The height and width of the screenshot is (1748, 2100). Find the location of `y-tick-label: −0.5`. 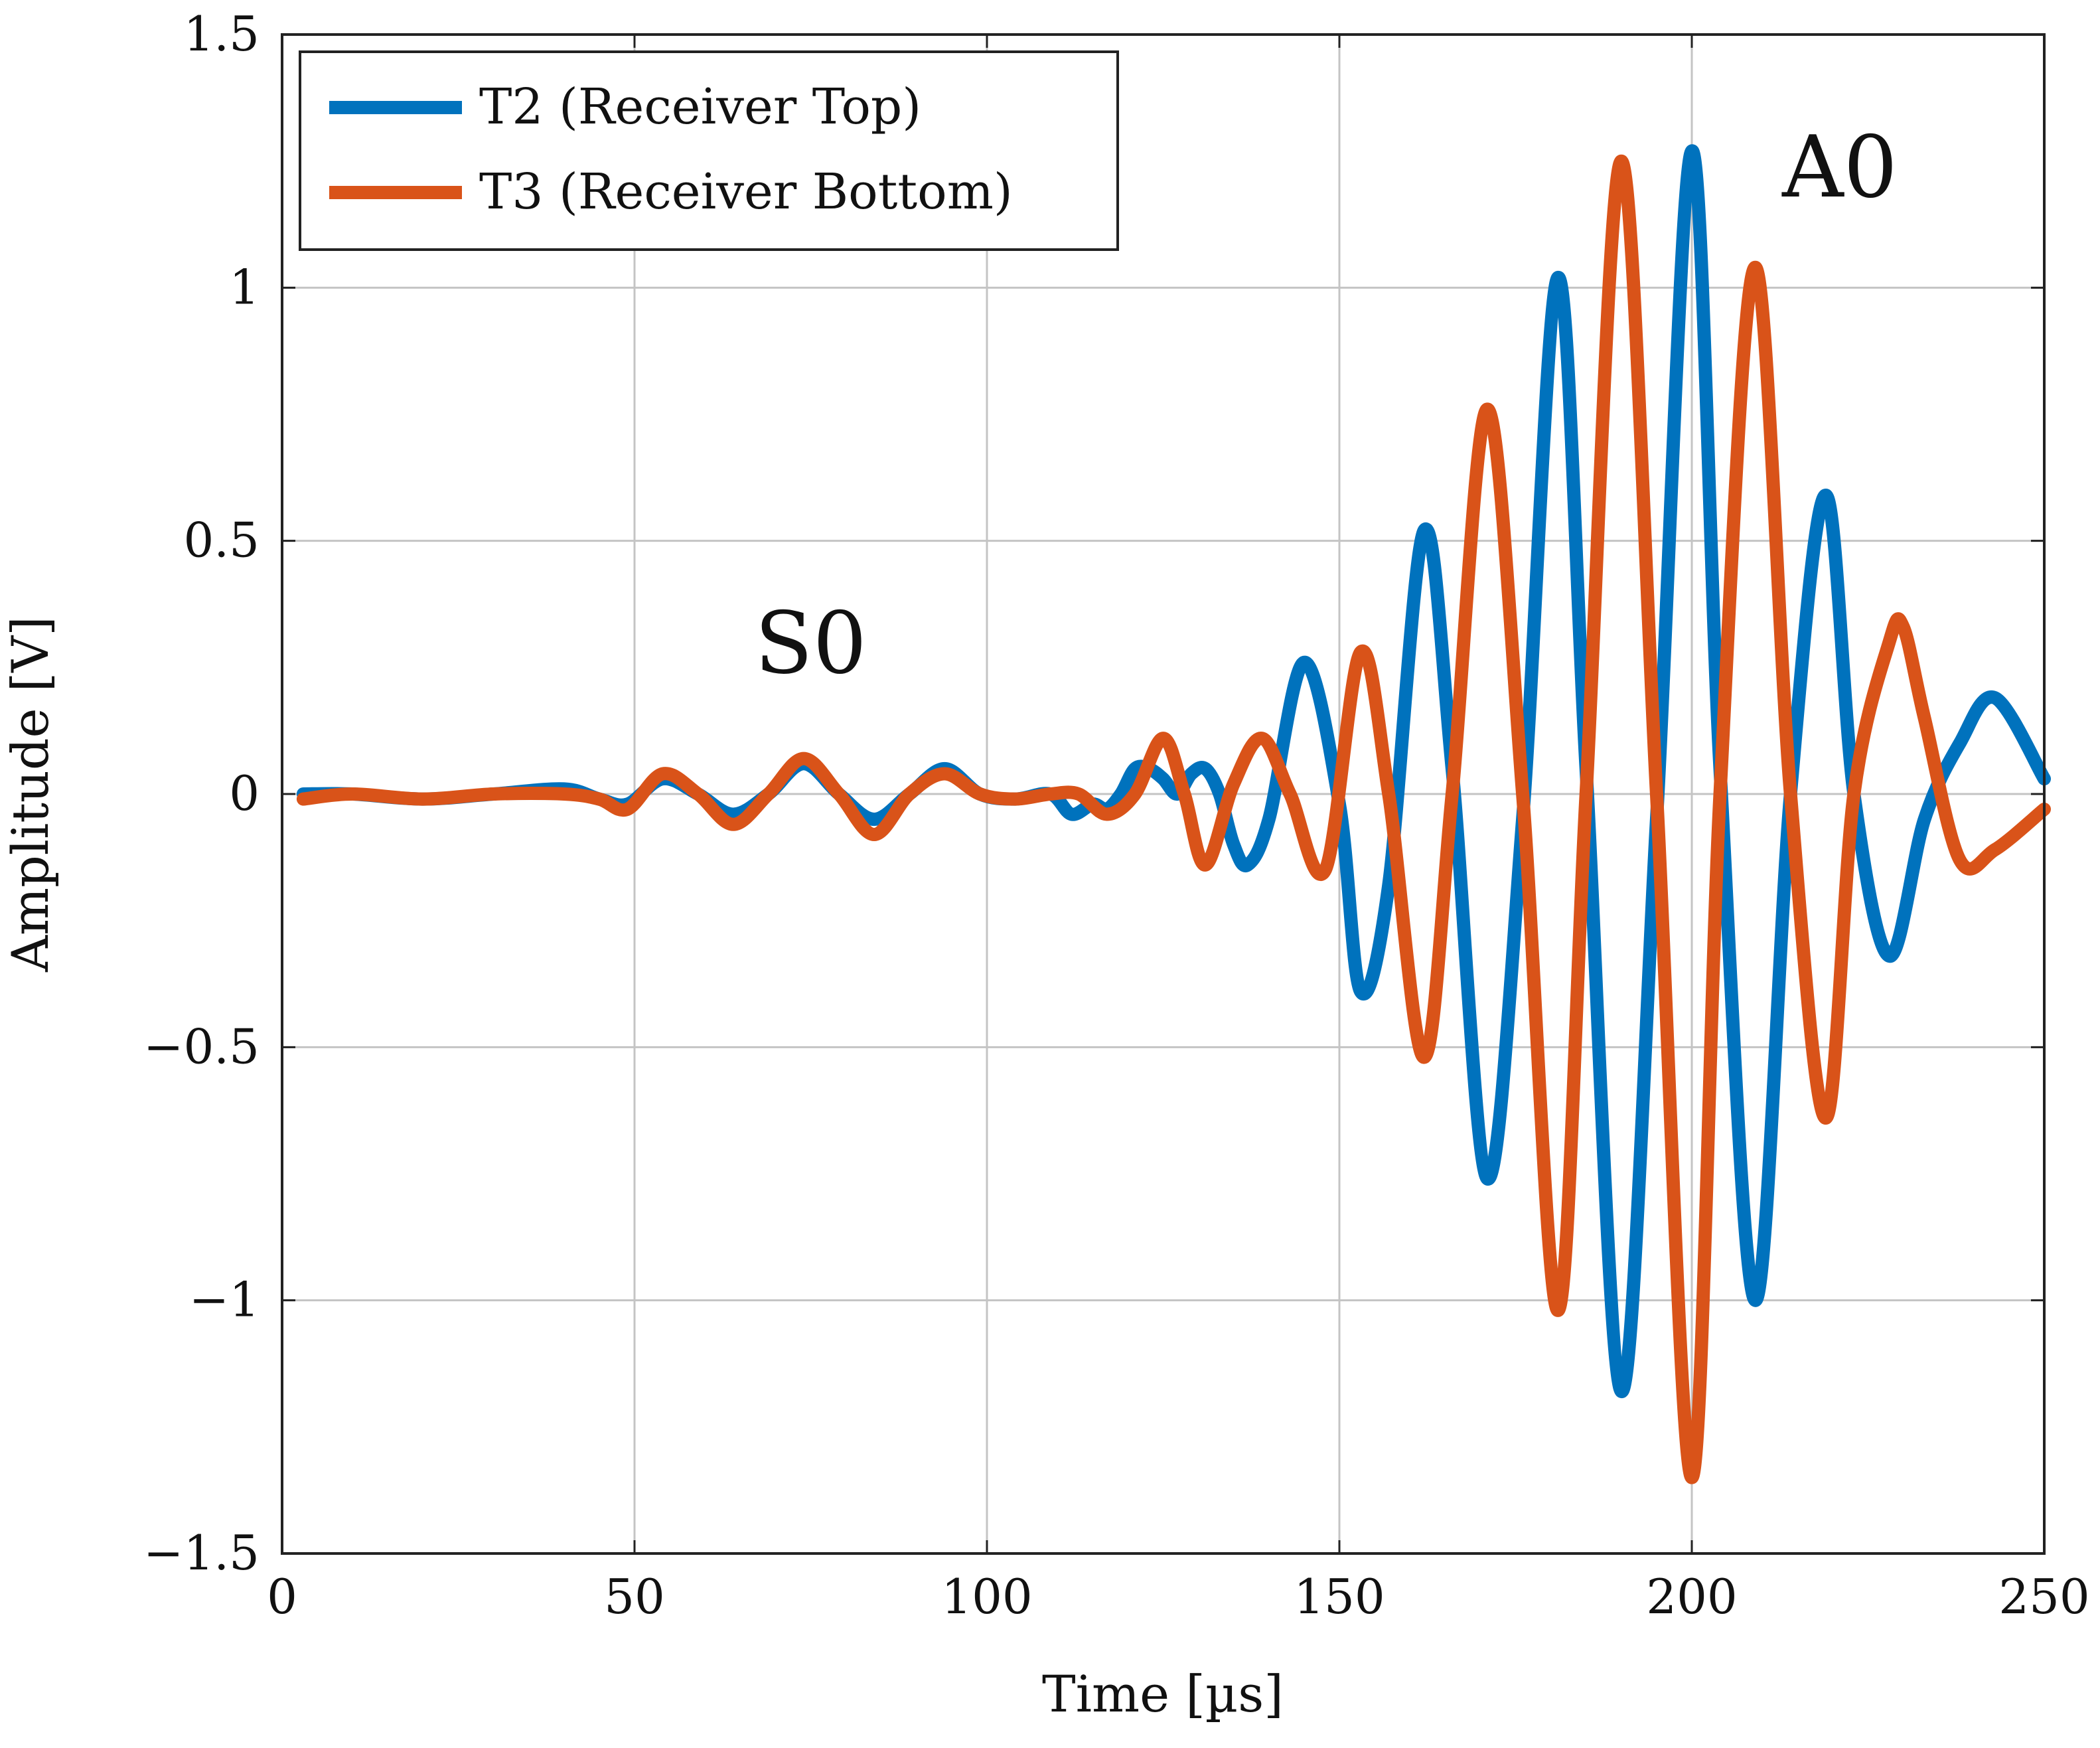

y-tick-label: −0.5 is located at coordinates (201, 1046).